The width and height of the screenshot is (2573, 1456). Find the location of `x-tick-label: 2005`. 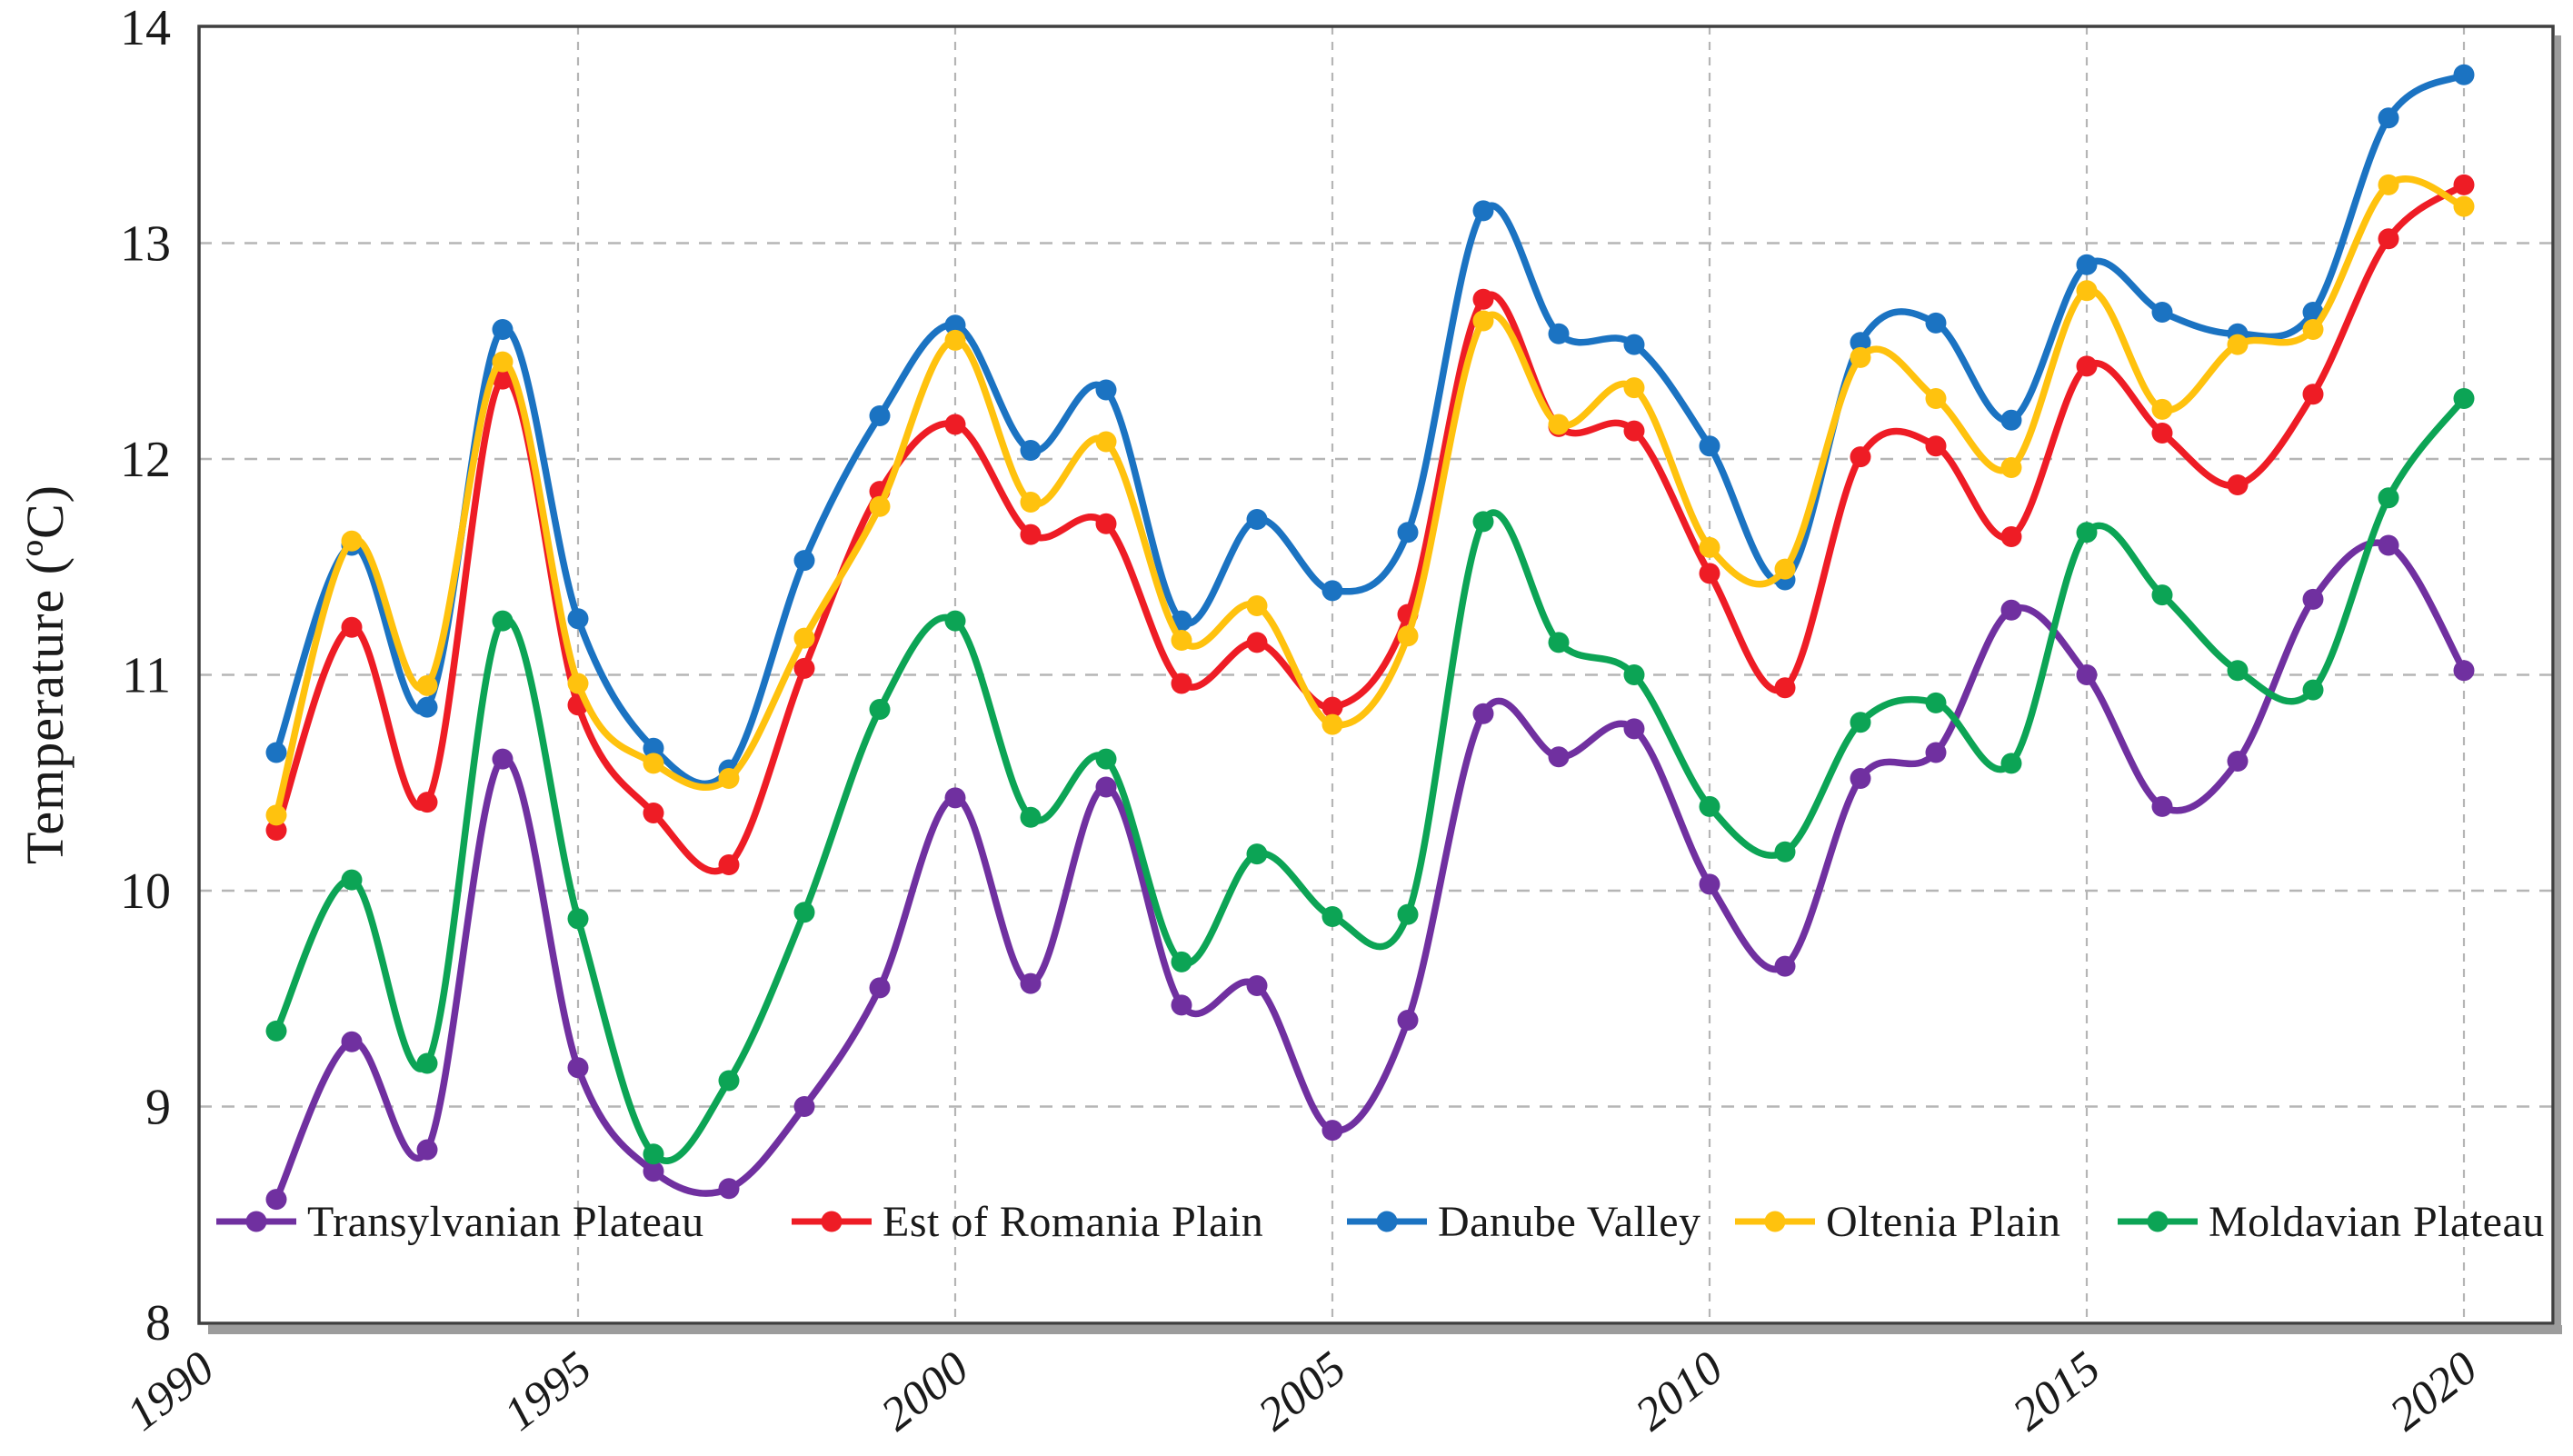

x-tick-label: 2005 is located at coordinates (1302, 1392).